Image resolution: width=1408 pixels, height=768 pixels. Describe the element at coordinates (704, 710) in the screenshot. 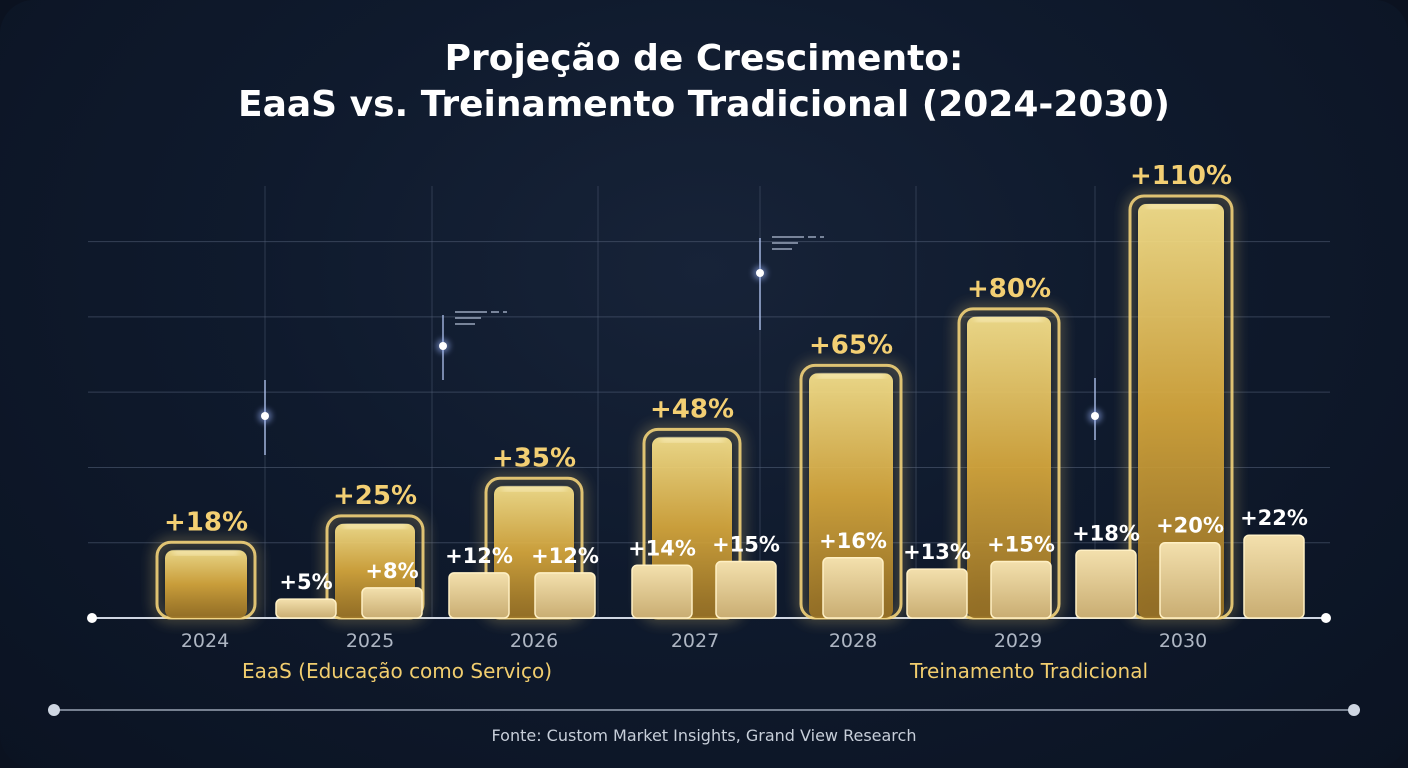

I see `footer-divider` at that location.